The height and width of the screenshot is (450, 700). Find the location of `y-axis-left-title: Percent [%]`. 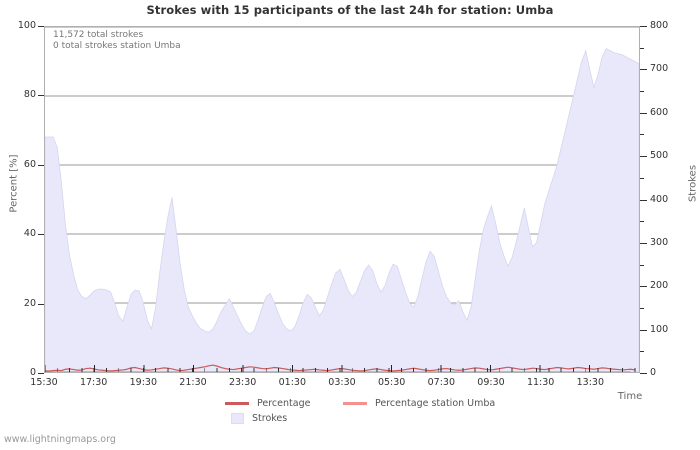

y-axis-left-title: Percent [%] is located at coordinates (14, 183).